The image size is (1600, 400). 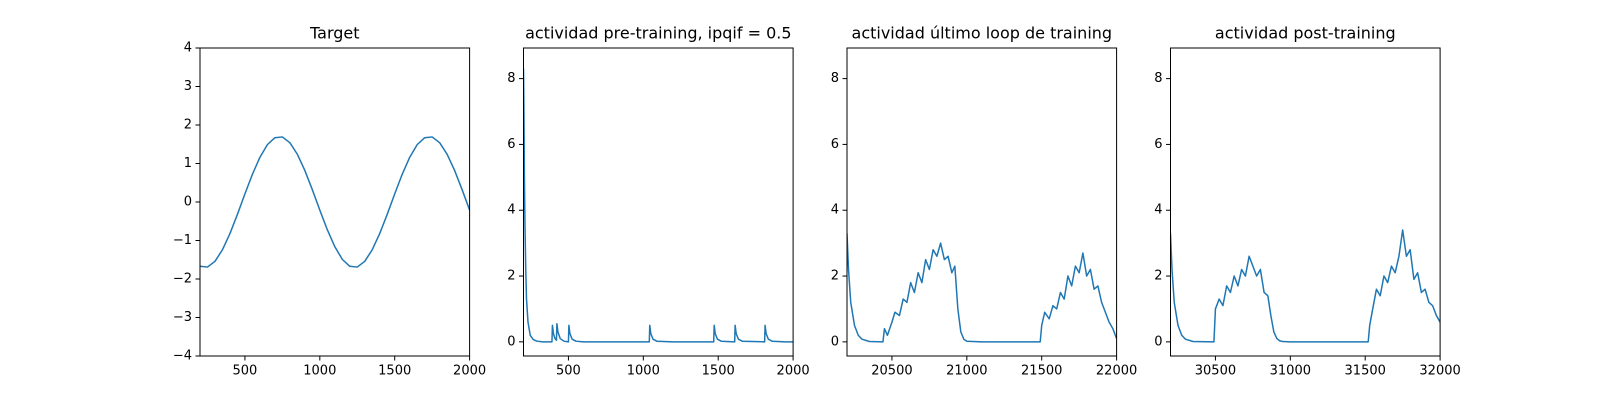 What do you see at coordinates (182, 279) in the screenshot?
I see `y-tick-label: −2` at bounding box center [182, 279].